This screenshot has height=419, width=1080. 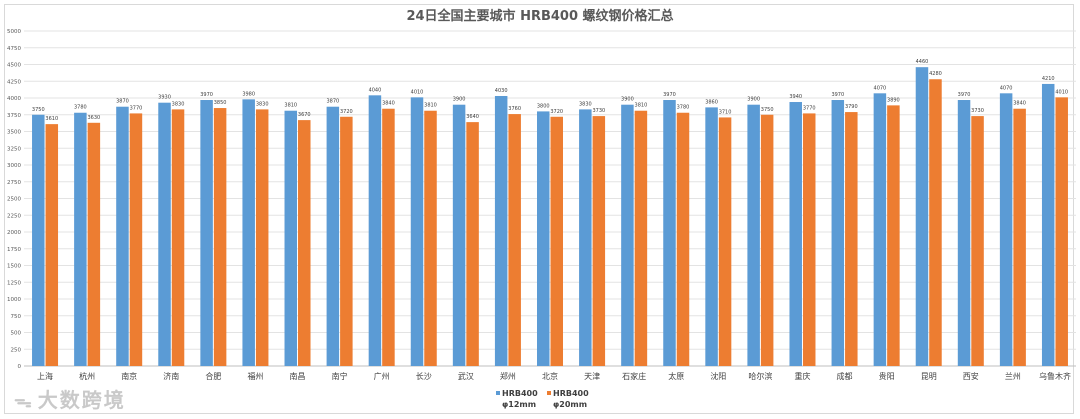 I want to click on data-label: 3610, so click(x=51, y=119).